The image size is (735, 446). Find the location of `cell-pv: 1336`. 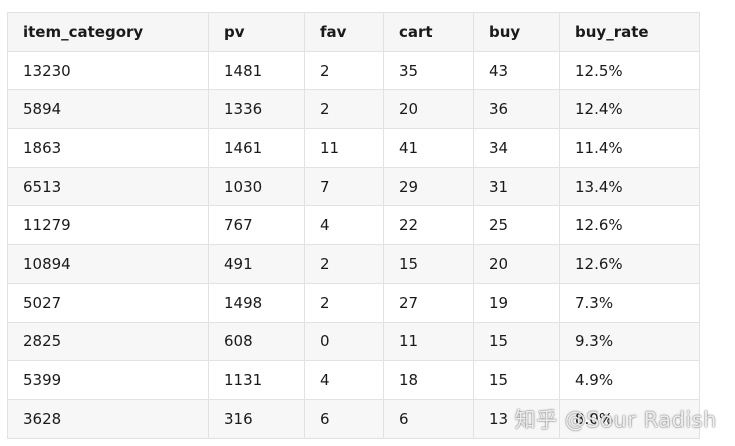

cell-pv: 1336 is located at coordinates (256, 109).